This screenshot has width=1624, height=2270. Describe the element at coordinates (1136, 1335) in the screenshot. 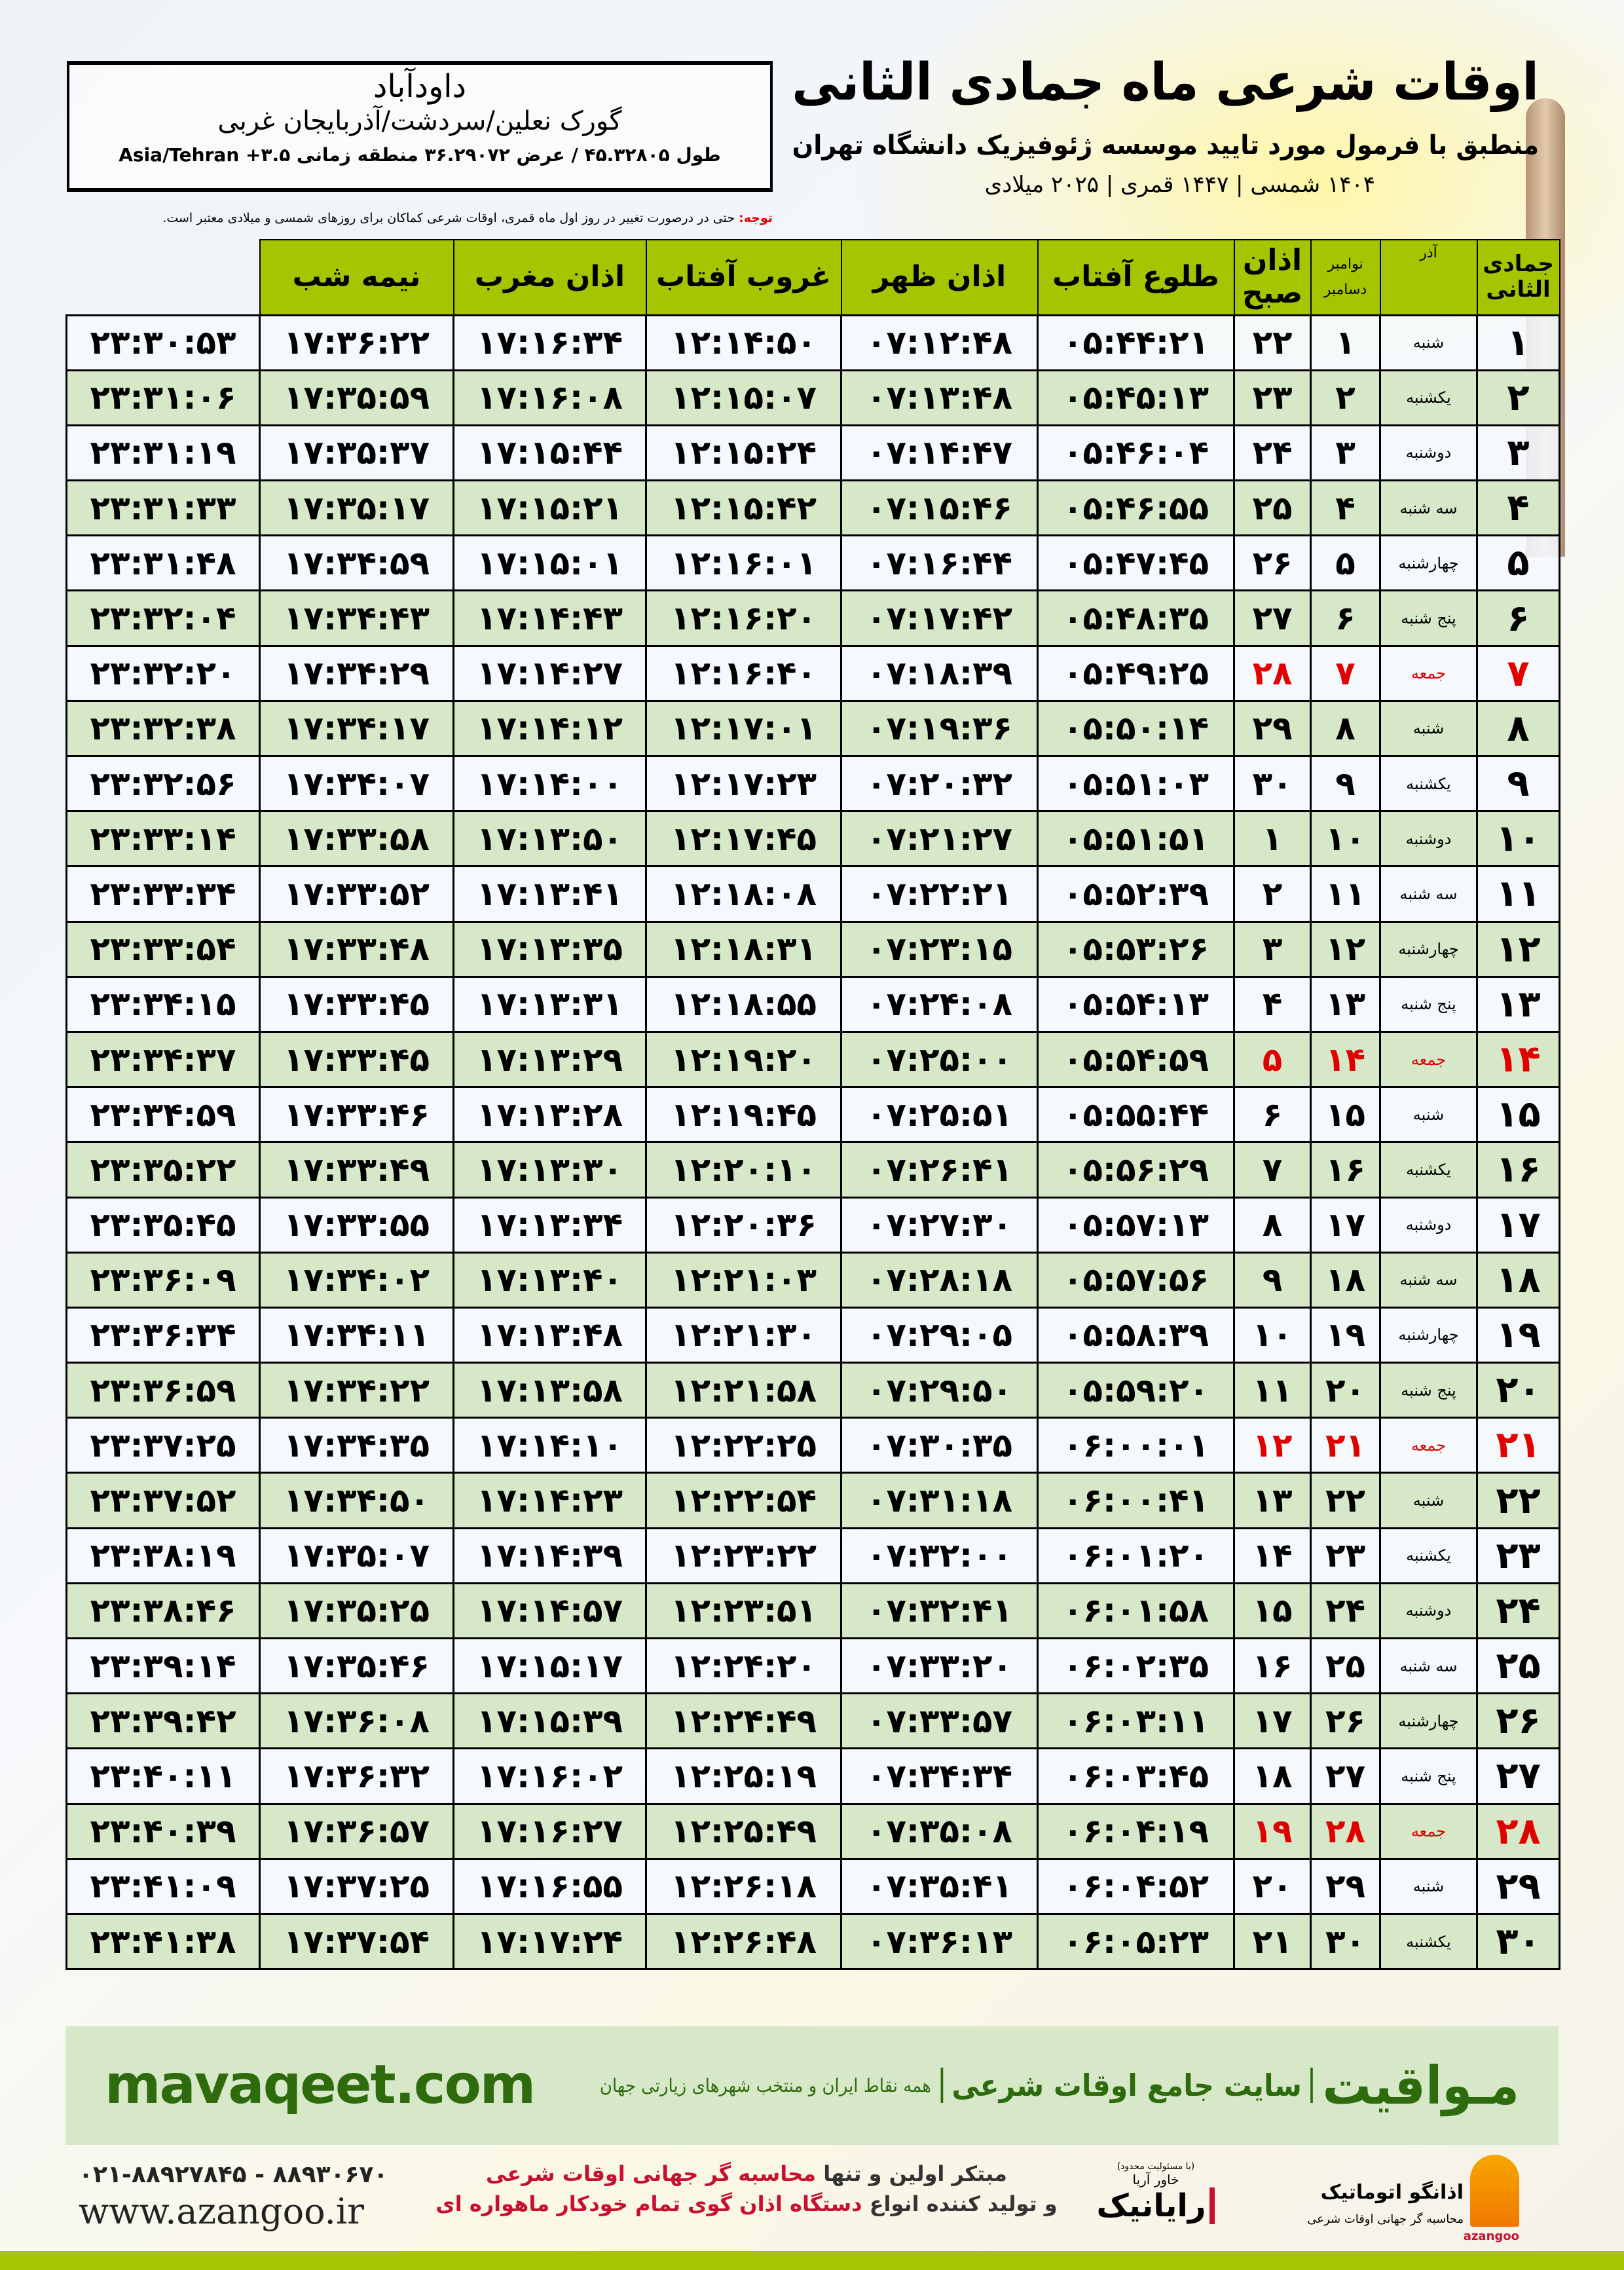

I see `cell-fajr: ۰۵:۵۸:۳۹` at that location.